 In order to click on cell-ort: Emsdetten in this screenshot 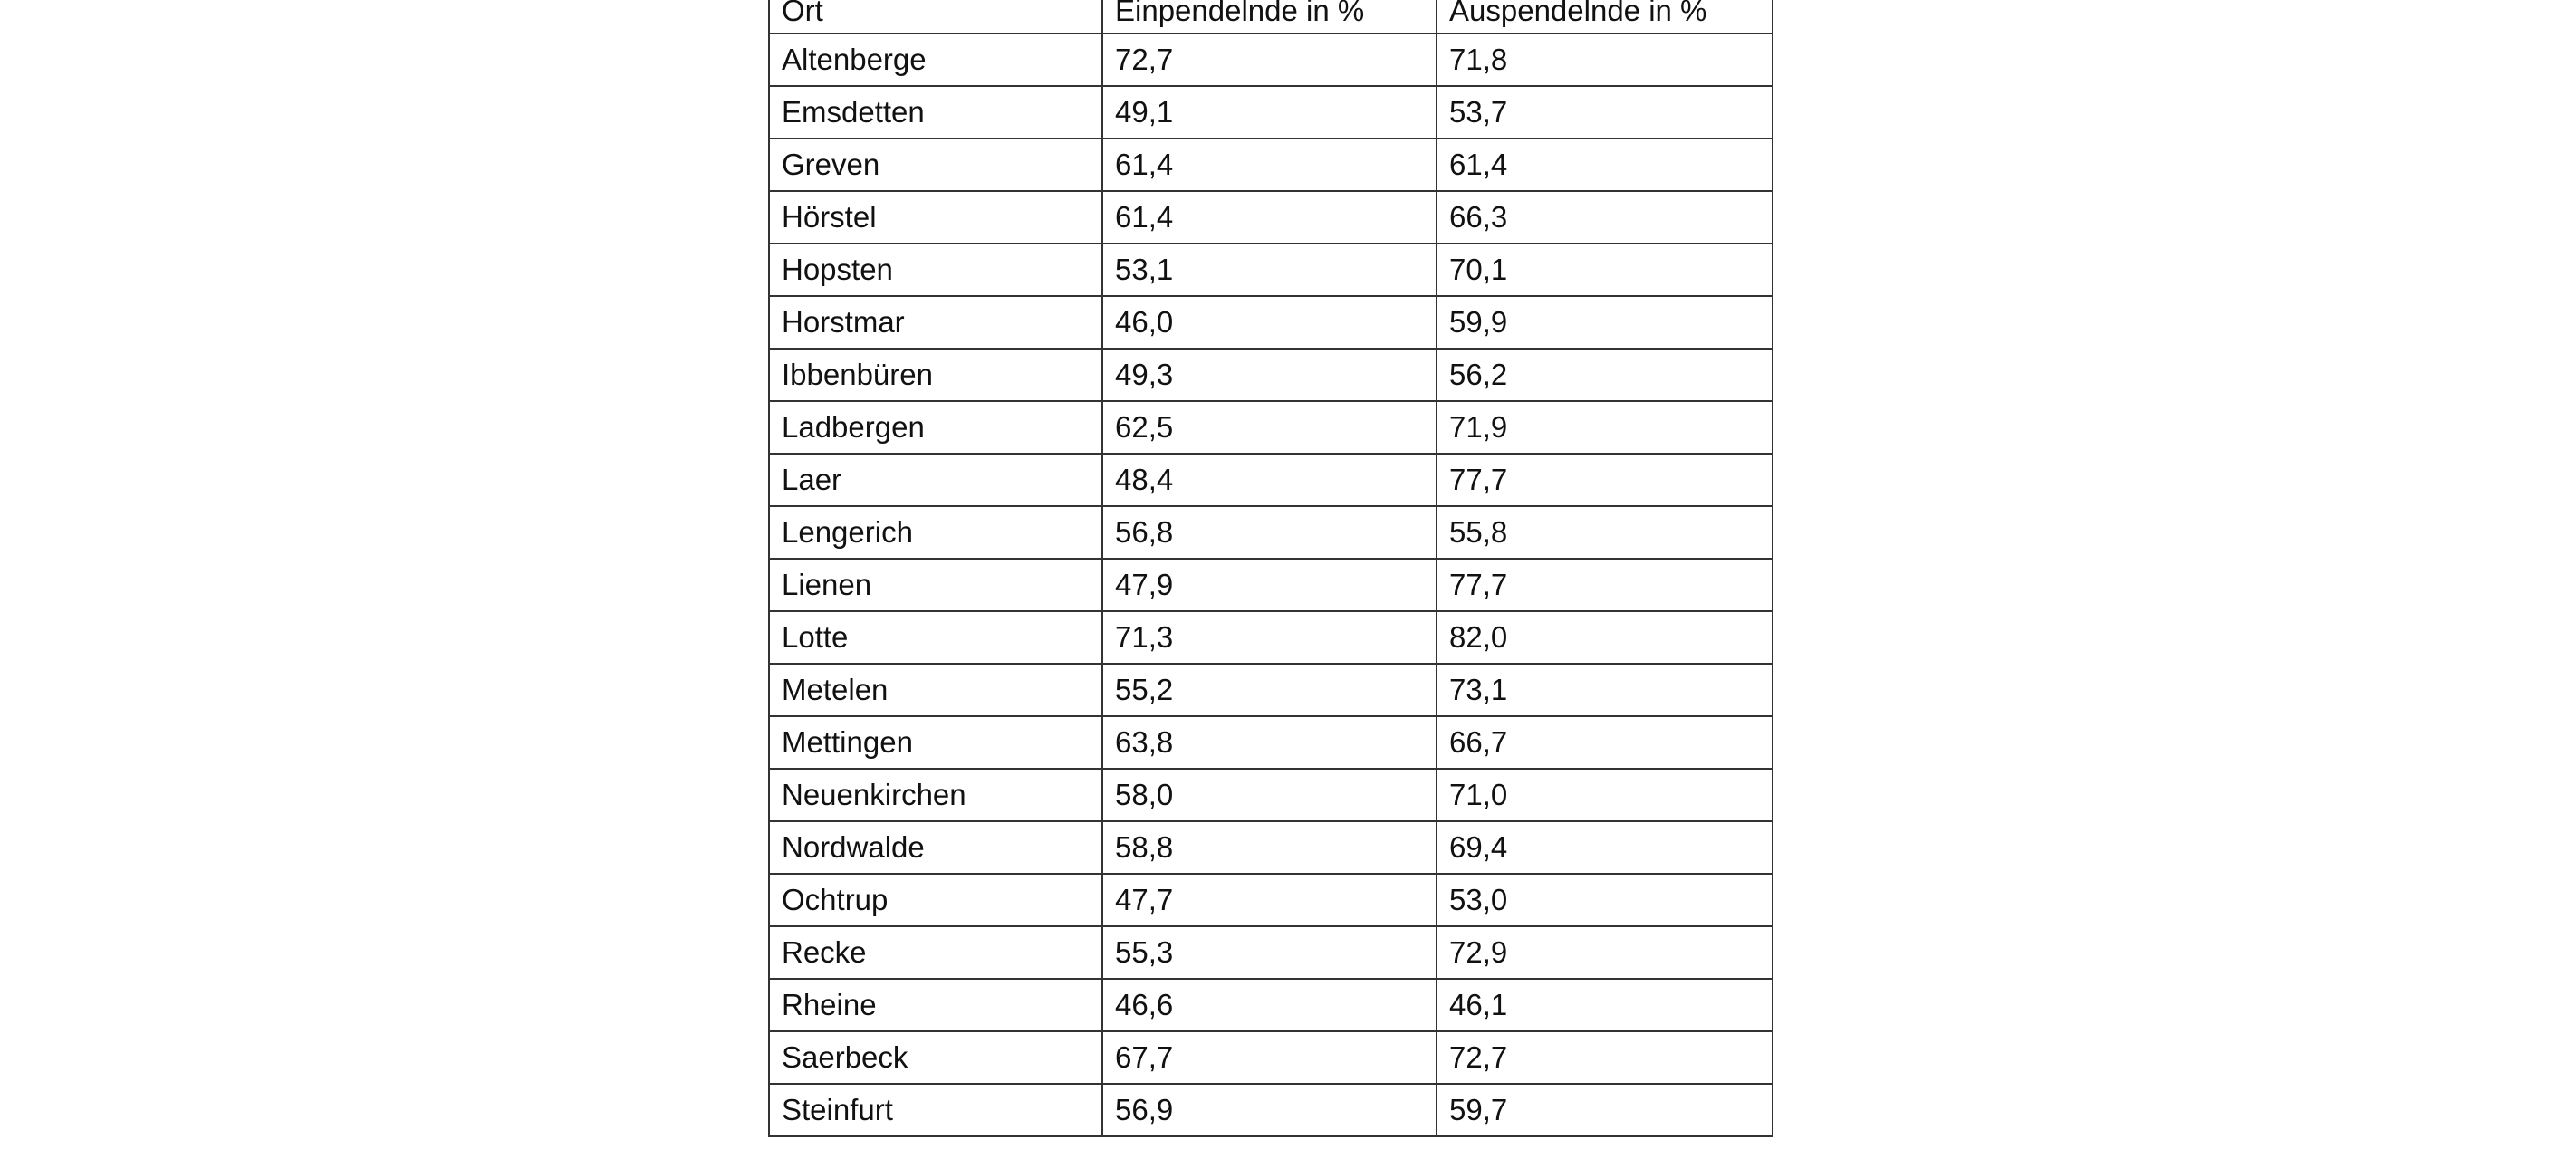, I will do `click(935, 112)`.